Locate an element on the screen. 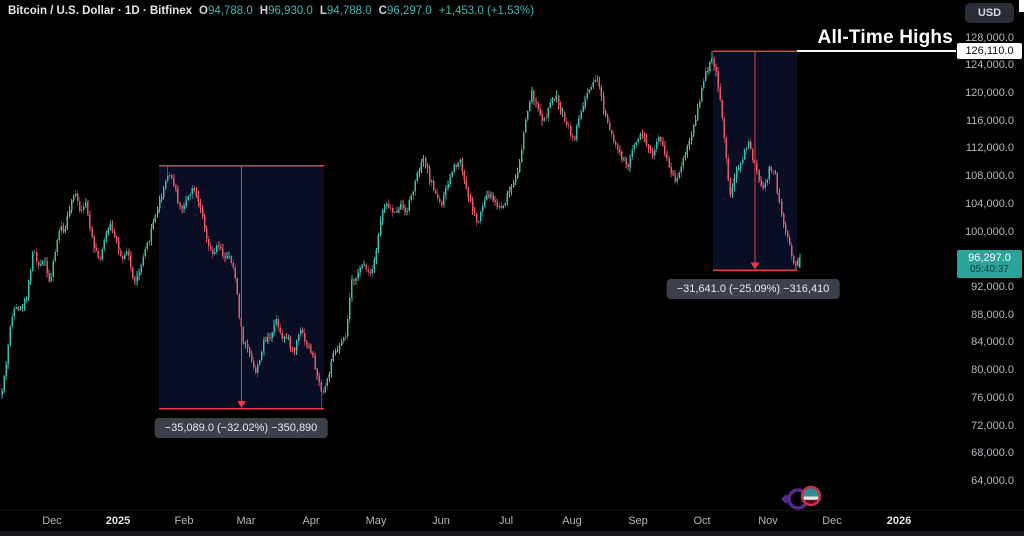 The image size is (1024, 536). measure-tool-label-oct-nov: −31,641.0 (−25.09%) −316,410 is located at coordinates (753, 289).